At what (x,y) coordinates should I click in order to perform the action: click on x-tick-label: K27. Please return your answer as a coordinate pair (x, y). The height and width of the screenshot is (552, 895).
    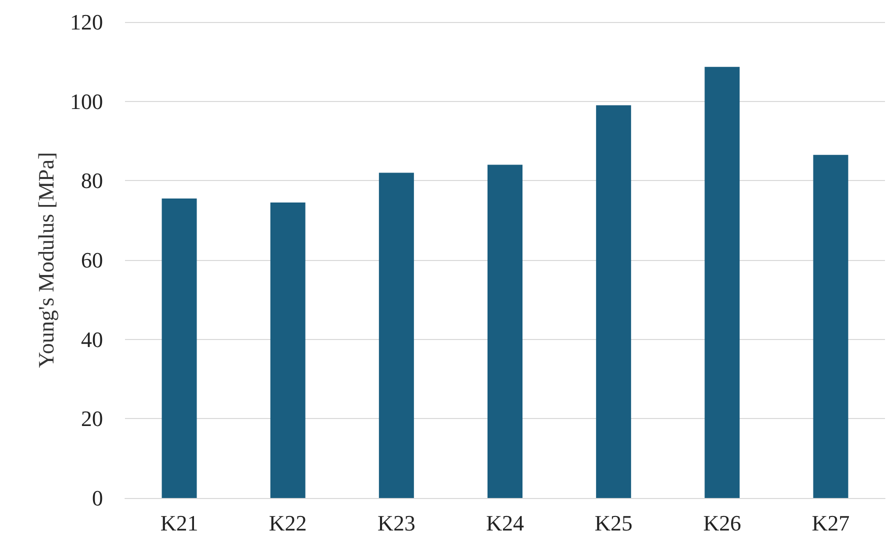
    Looking at the image, I should click on (831, 523).